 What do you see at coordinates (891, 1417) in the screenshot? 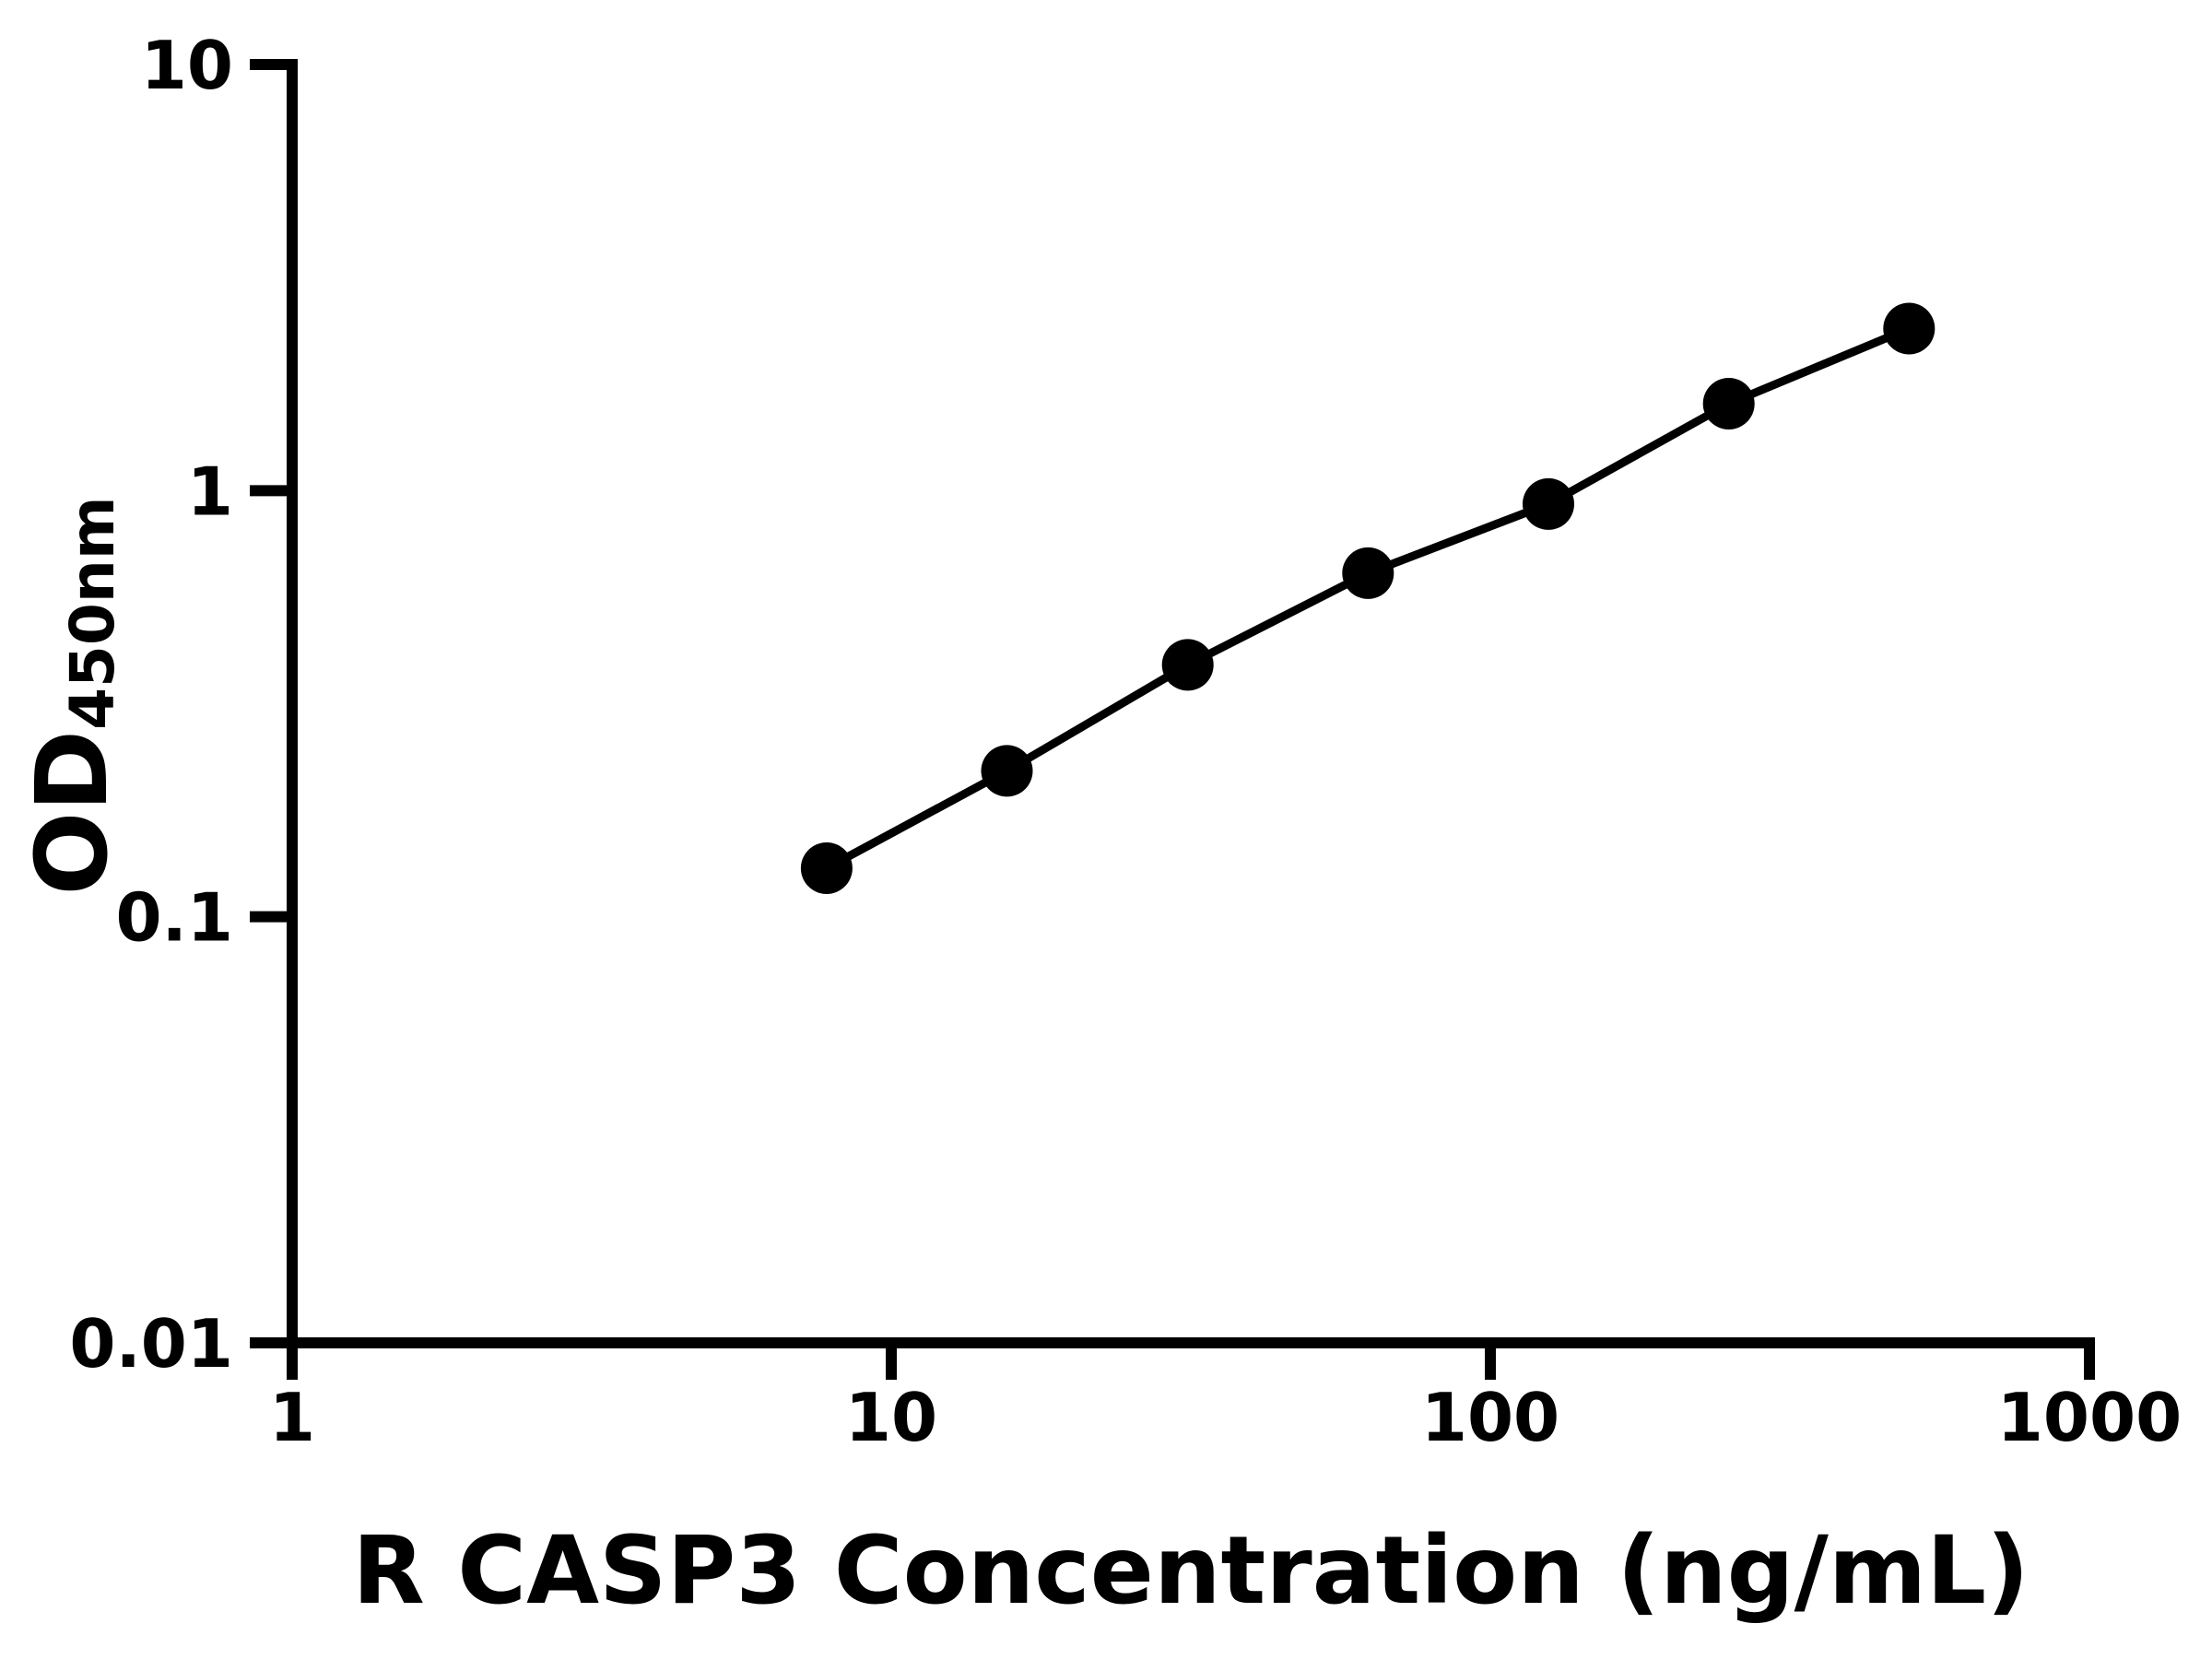
I see `x-tick-label-10: 10` at bounding box center [891, 1417].